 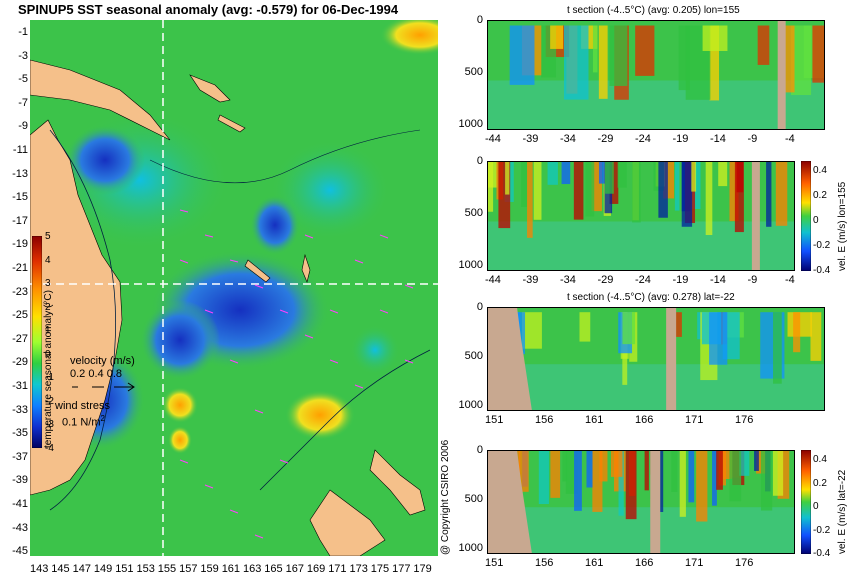 I want to click on section-x-tick: -9, so click(x=752, y=139).